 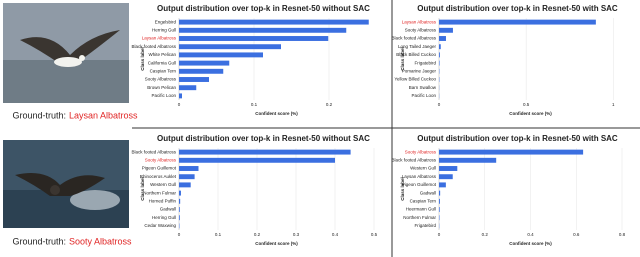 What do you see at coordinates (100, 241) in the screenshot?
I see `caption-label: Sooty Albatross` at bounding box center [100, 241].